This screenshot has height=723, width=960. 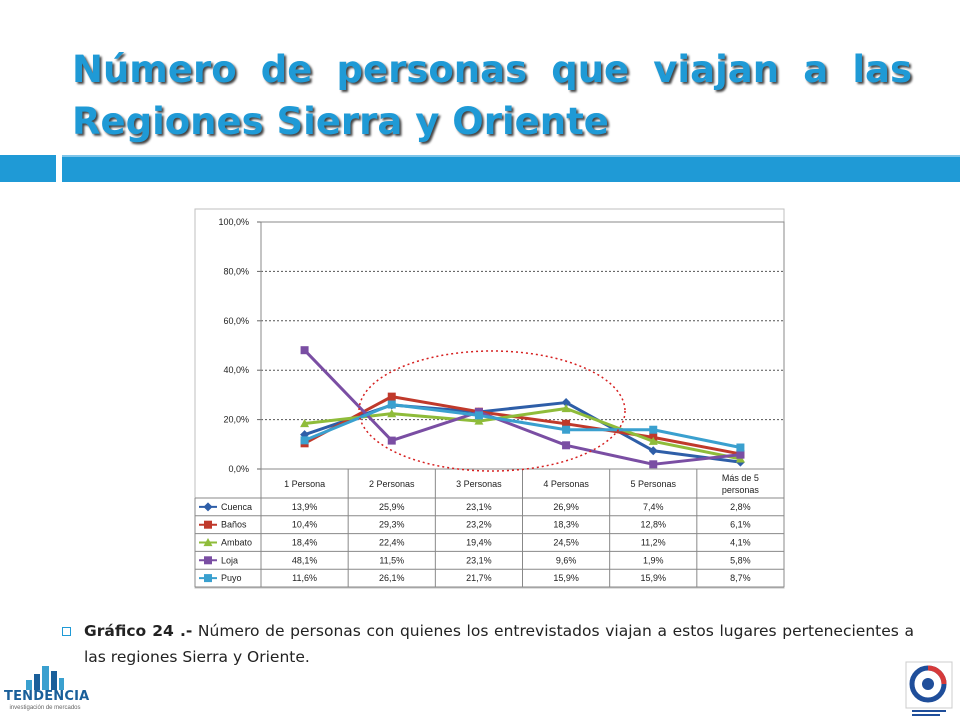 What do you see at coordinates (304, 484) in the screenshot?
I see `x-category-label: 1 Persona` at bounding box center [304, 484].